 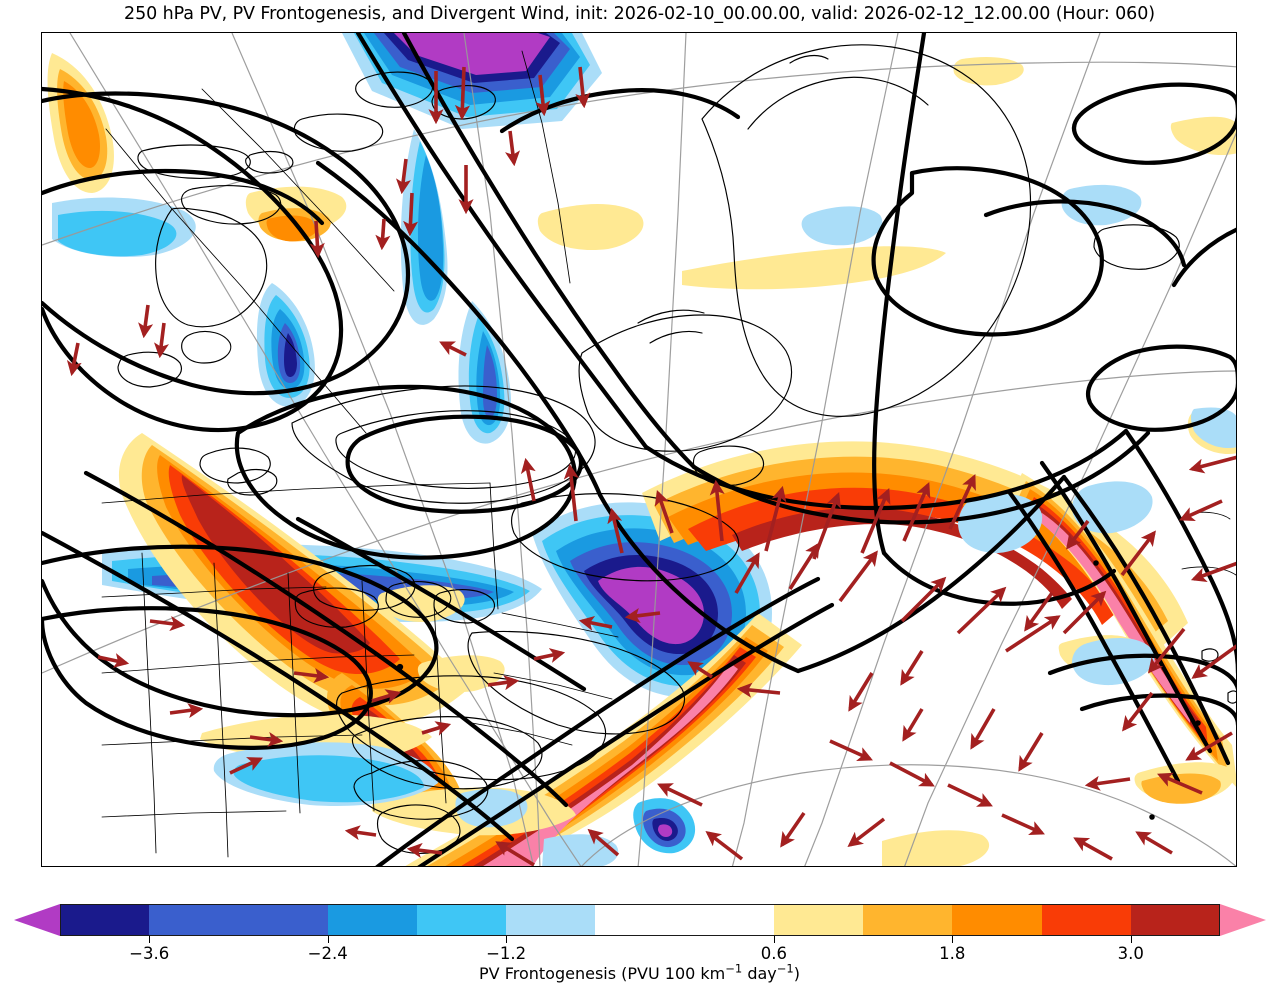 What do you see at coordinates (664, 826) in the screenshot?
I see `shade-south-negative-notch` at bounding box center [664, 826].